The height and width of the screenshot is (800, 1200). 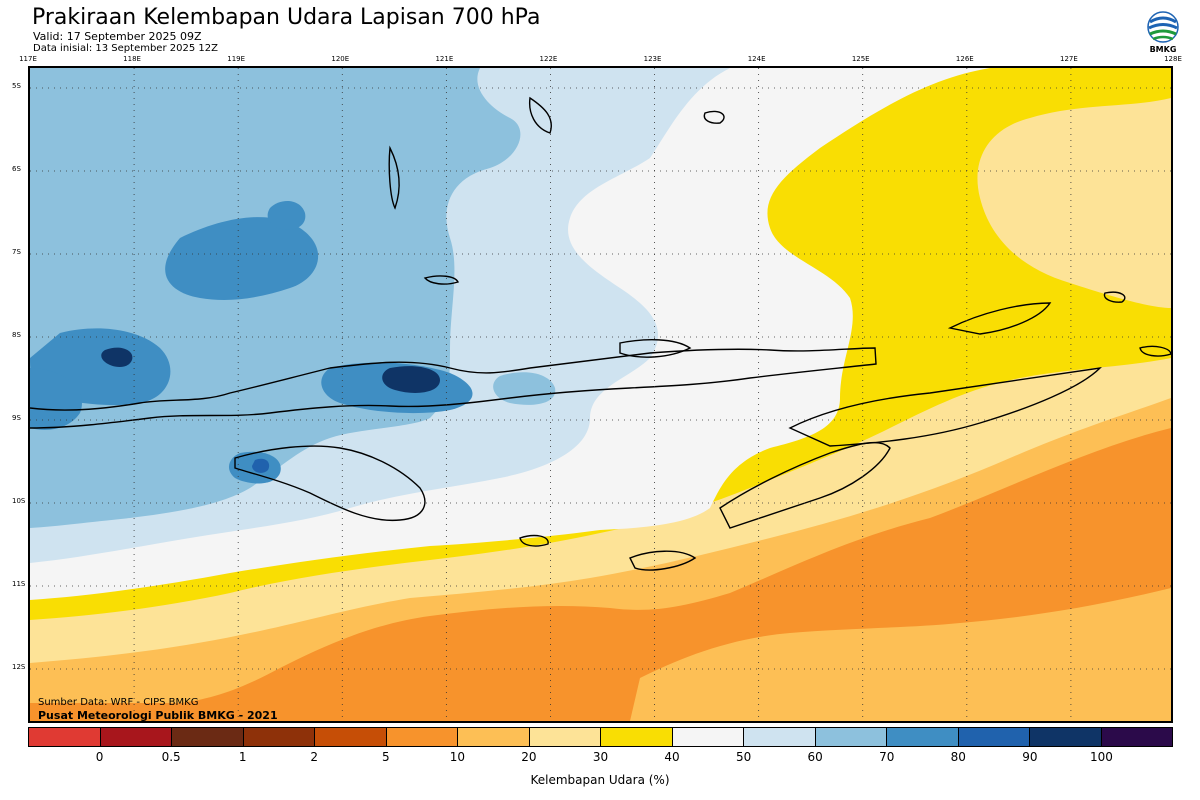 I want to click on y-tick-label: 6S, so click(x=16, y=169).